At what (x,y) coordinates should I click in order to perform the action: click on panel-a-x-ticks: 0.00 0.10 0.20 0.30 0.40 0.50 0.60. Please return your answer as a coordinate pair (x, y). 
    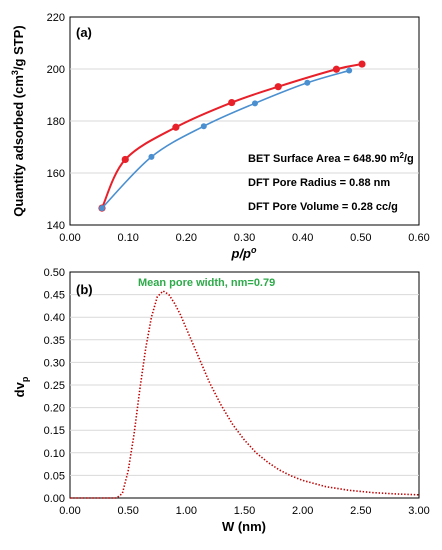
    Looking at the image, I should click on (244, 238).